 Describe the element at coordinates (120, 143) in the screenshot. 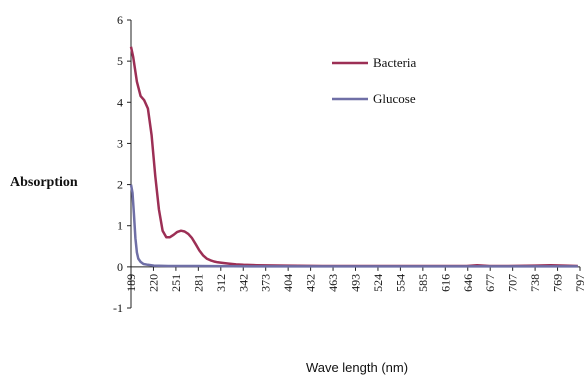

I see `y-tick-label: 3` at that location.